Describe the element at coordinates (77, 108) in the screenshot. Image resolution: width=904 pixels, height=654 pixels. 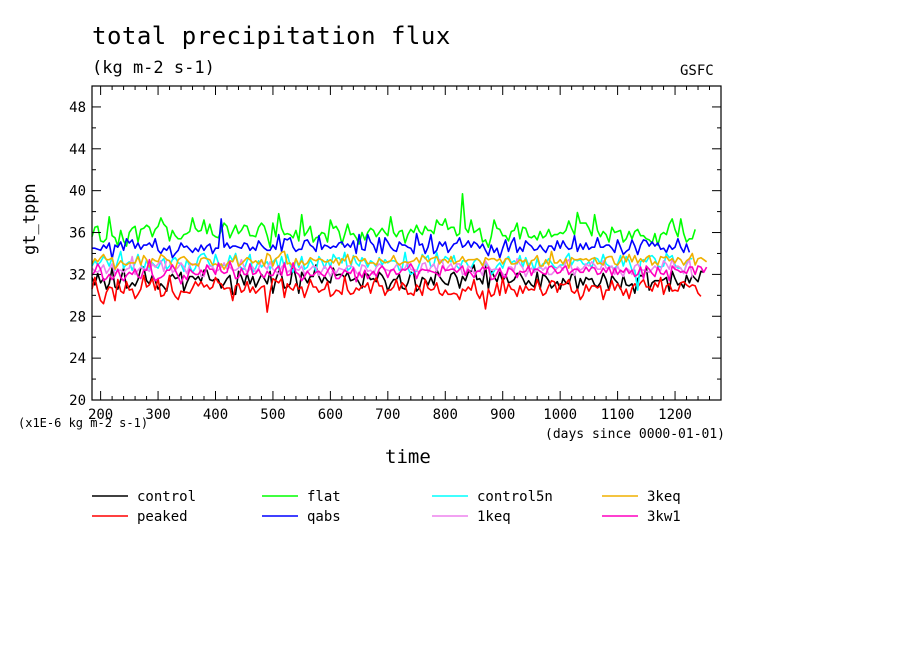
I see `y-tick-label: 48` at that location.